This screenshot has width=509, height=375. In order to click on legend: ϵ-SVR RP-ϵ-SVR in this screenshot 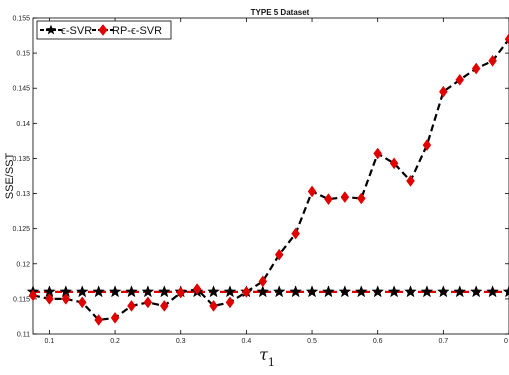, I will do `click(104, 30)`.